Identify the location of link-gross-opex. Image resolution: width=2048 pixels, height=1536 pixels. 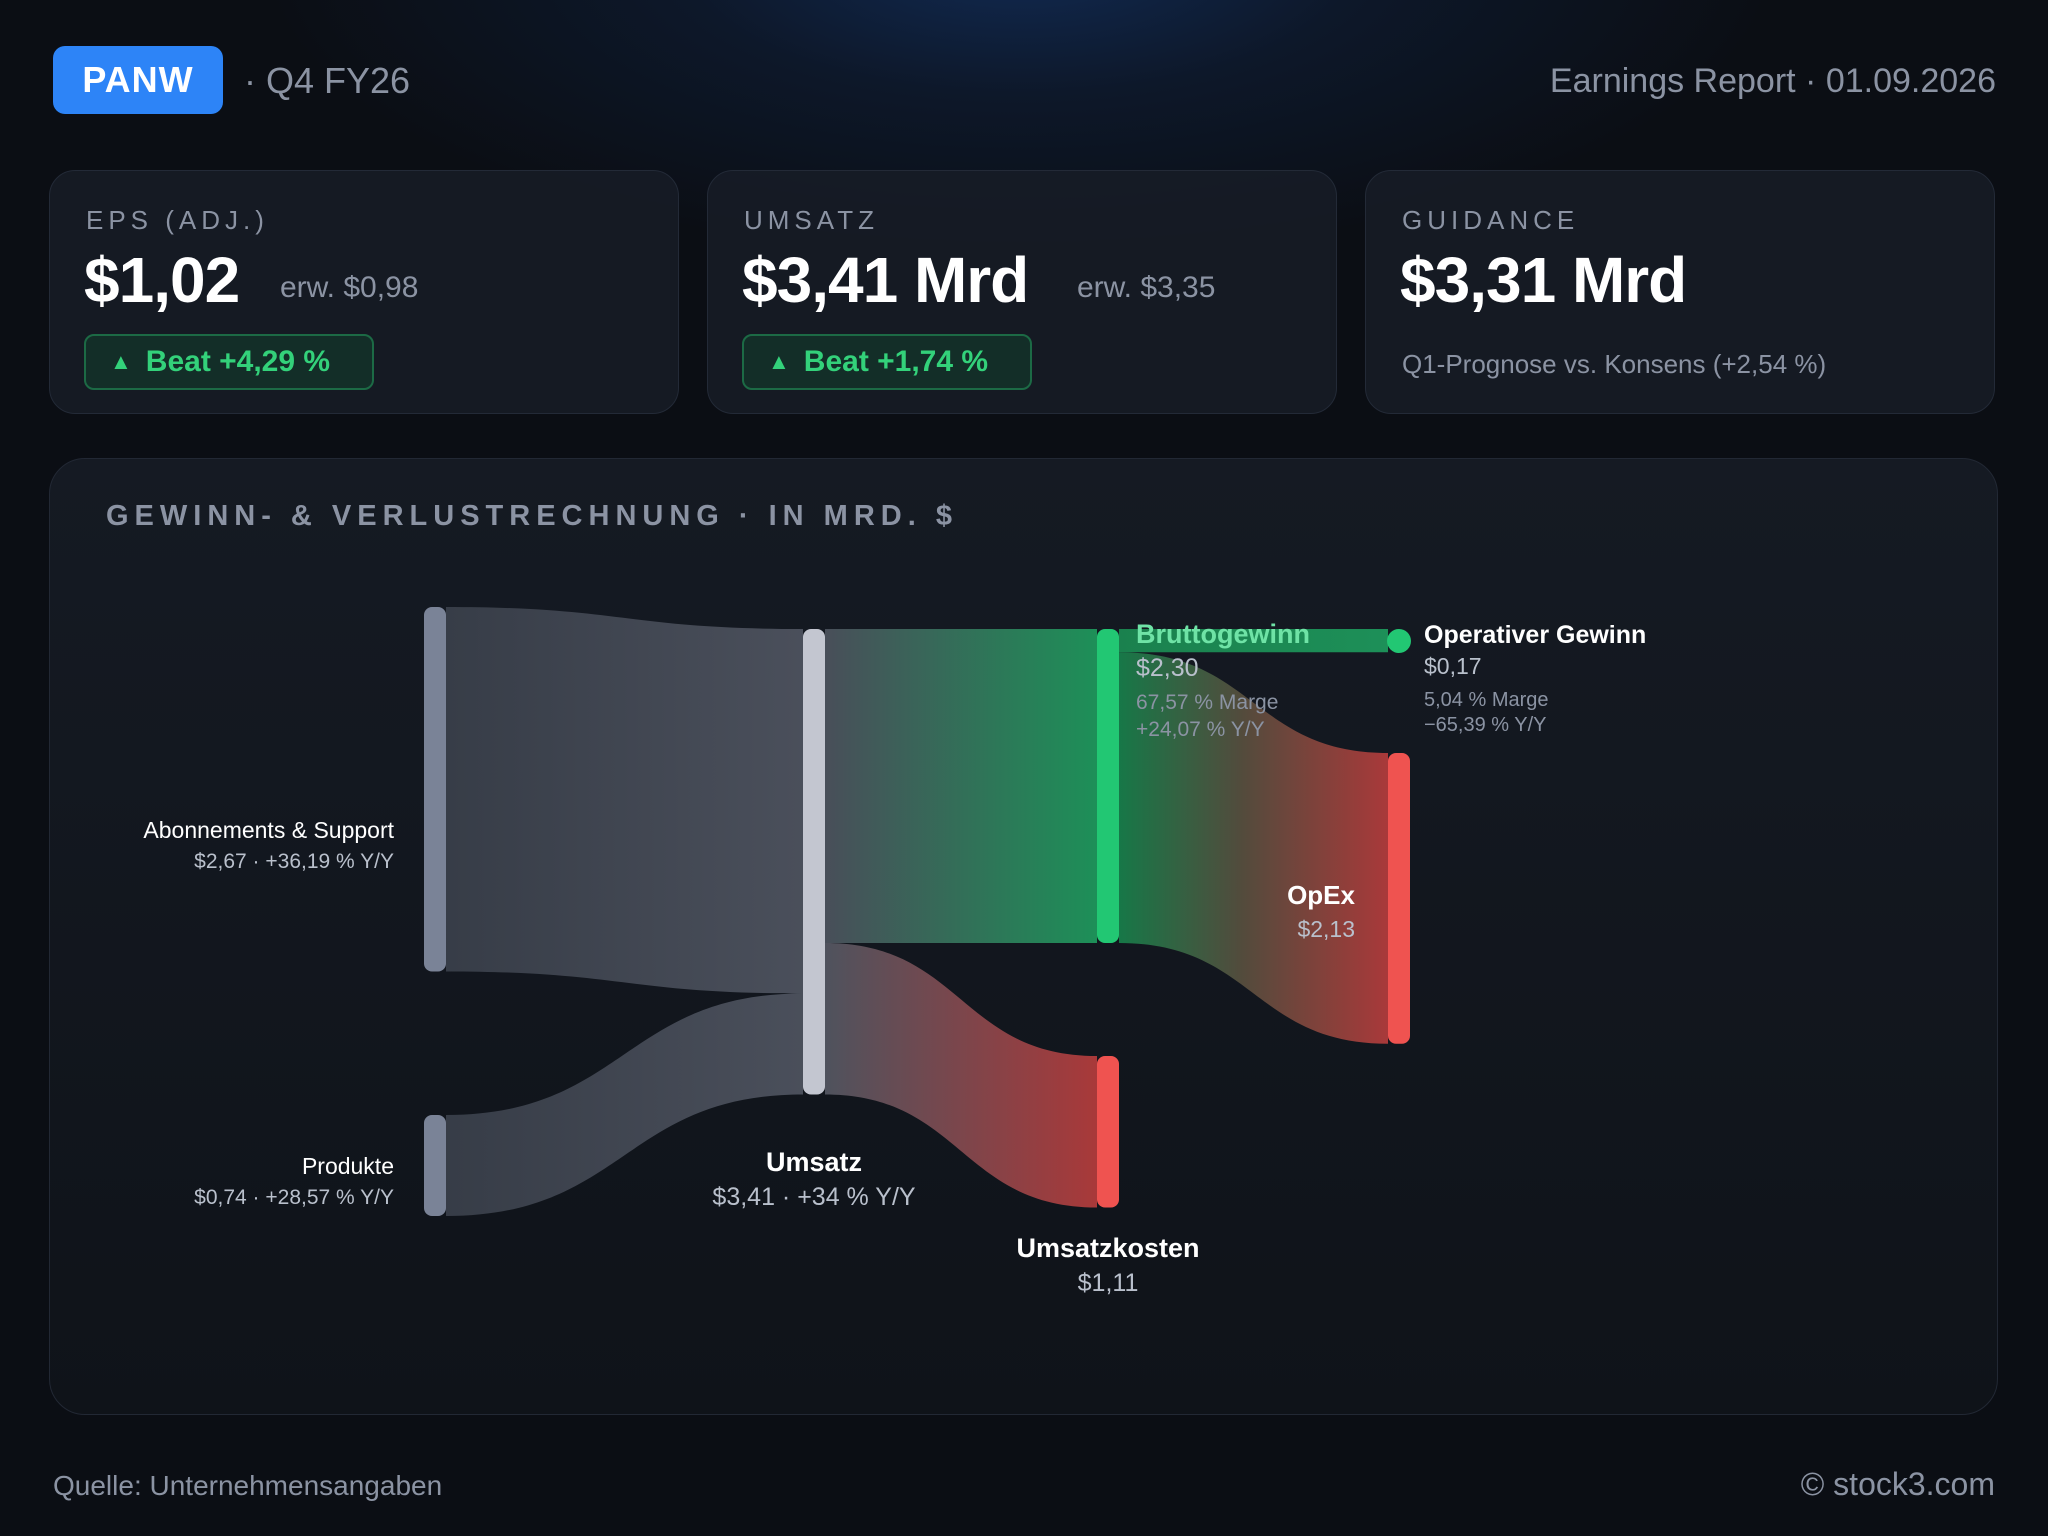
(1253, 848).